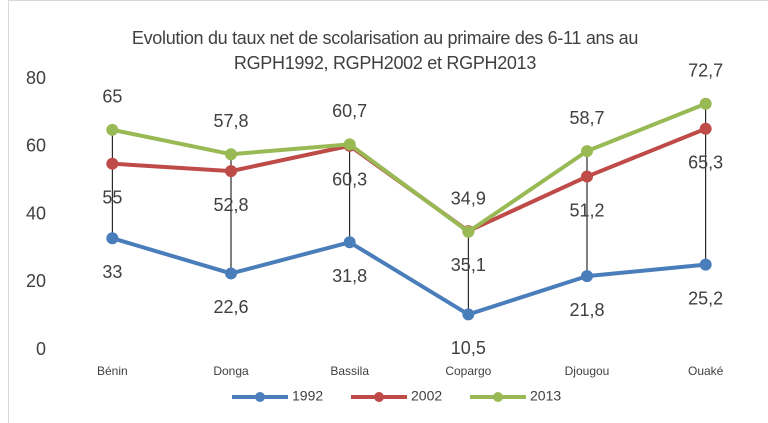 The image size is (768, 423). What do you see at coordinates (586, 118) in the screenshot?
I see `data-label: 58,7` at bounding box center [586, 118].